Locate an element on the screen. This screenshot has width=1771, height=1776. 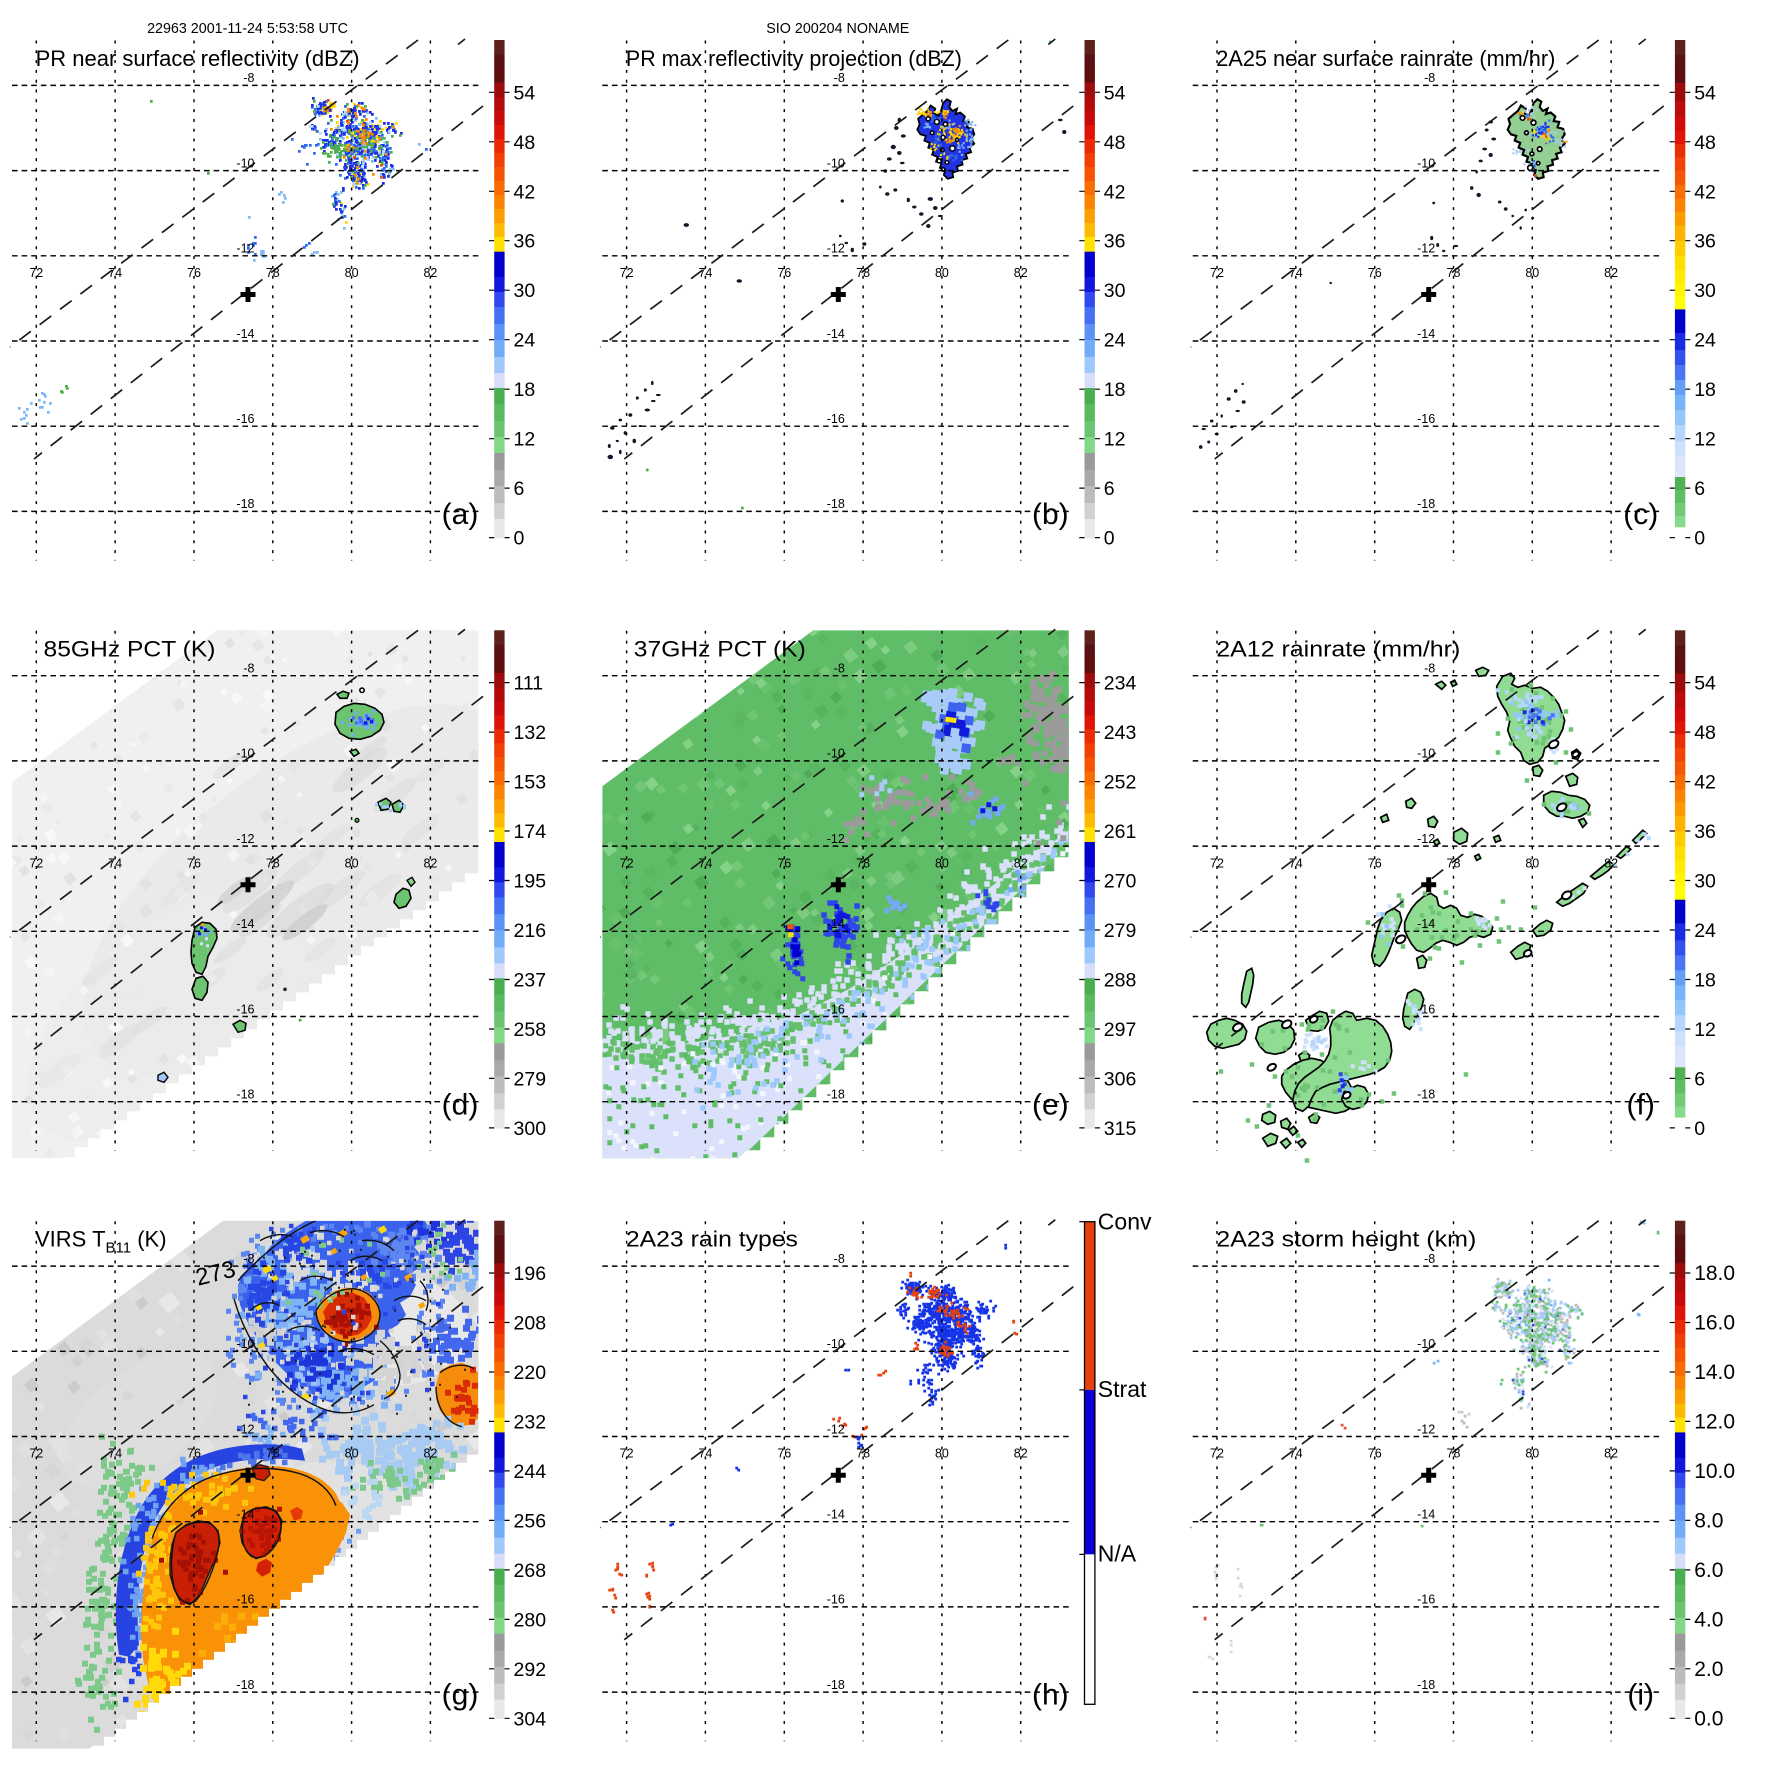
svg-text: (c) is located at coordinates (1640, 514).